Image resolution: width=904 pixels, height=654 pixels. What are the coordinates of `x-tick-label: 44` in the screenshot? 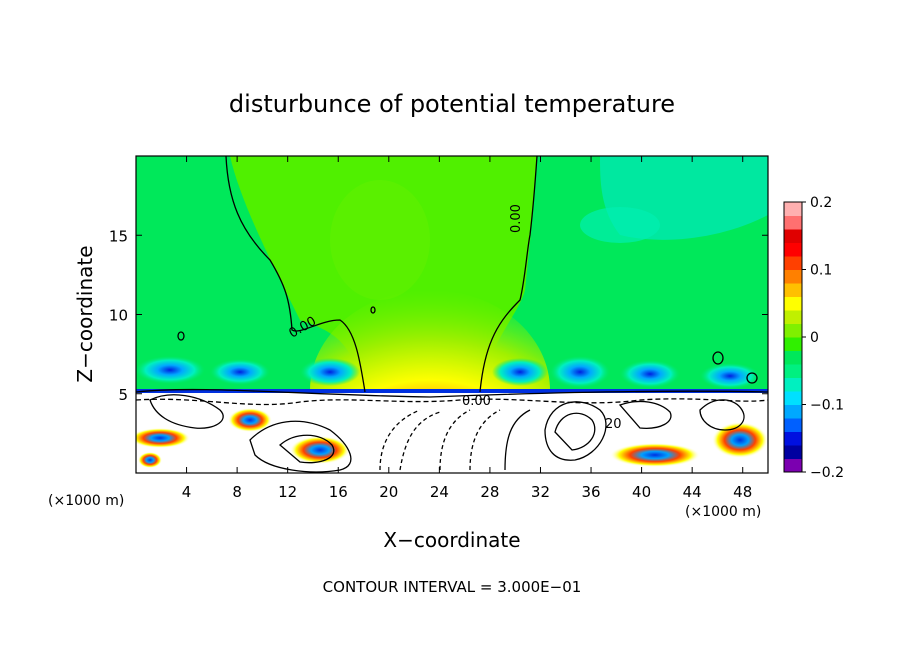 It's located at (692, 492).